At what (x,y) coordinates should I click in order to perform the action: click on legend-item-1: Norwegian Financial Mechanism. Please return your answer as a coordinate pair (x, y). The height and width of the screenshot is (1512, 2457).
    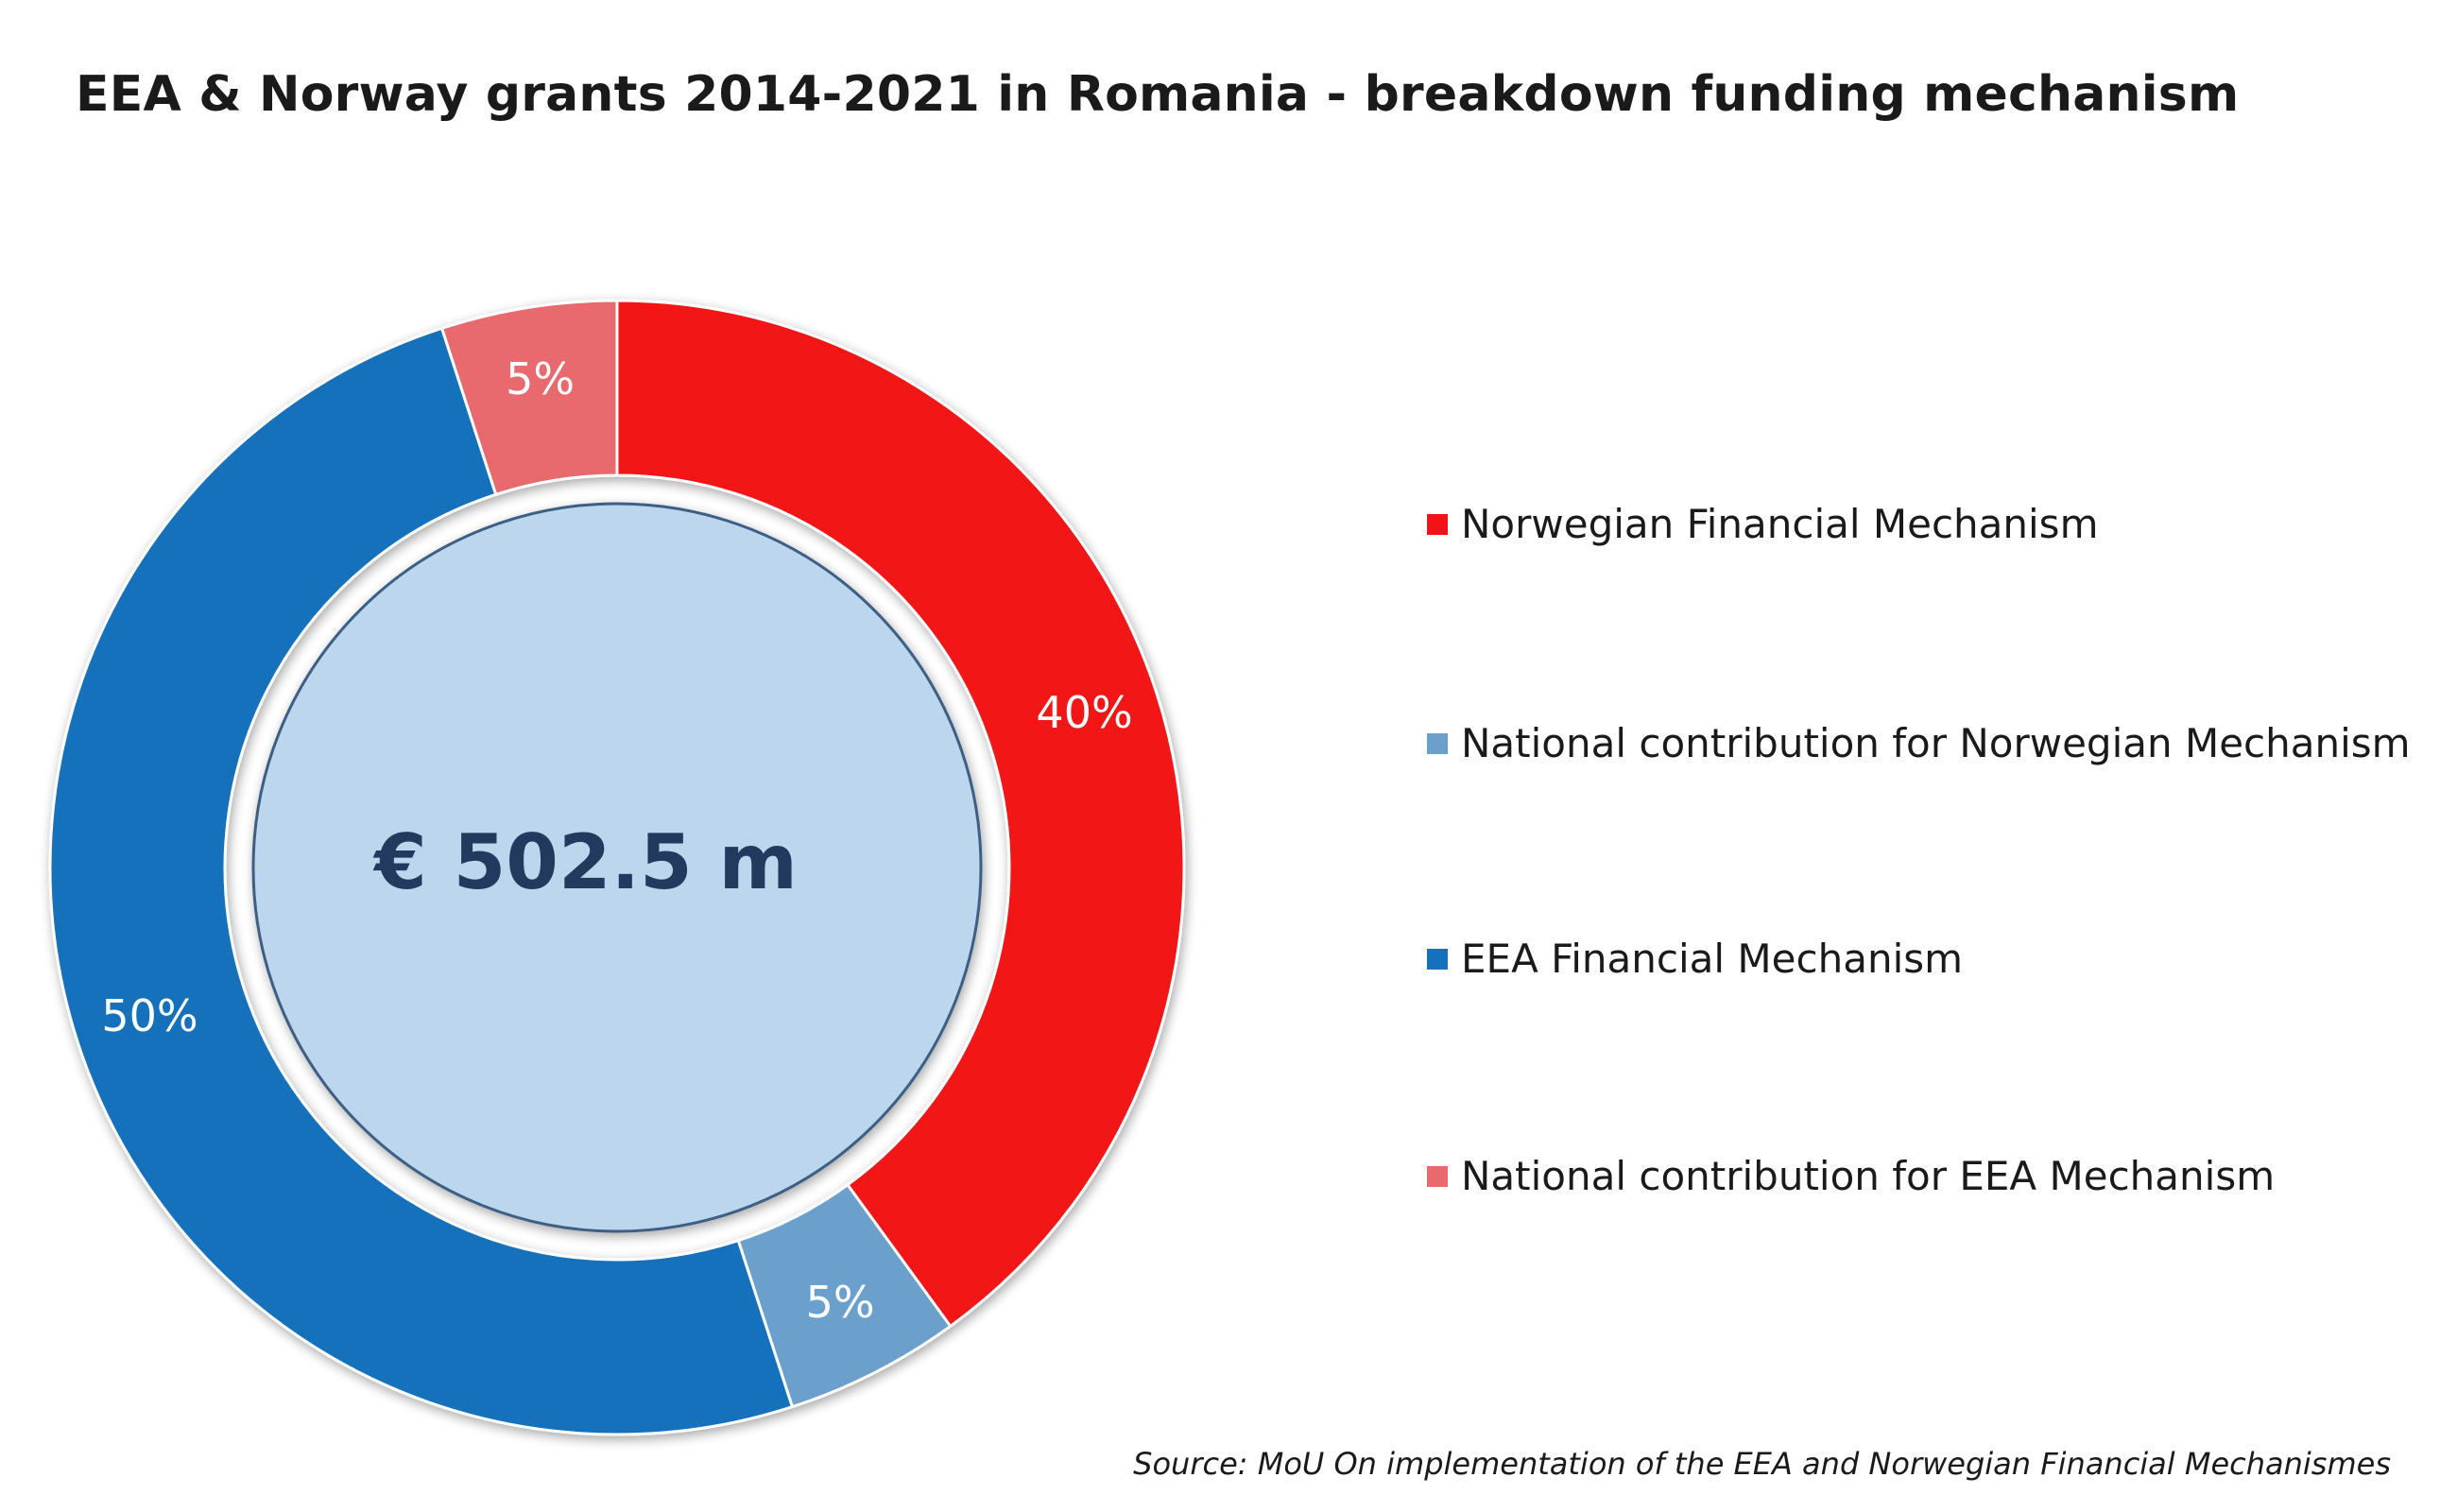
    Looking at the image, I should click on (1762, 524).